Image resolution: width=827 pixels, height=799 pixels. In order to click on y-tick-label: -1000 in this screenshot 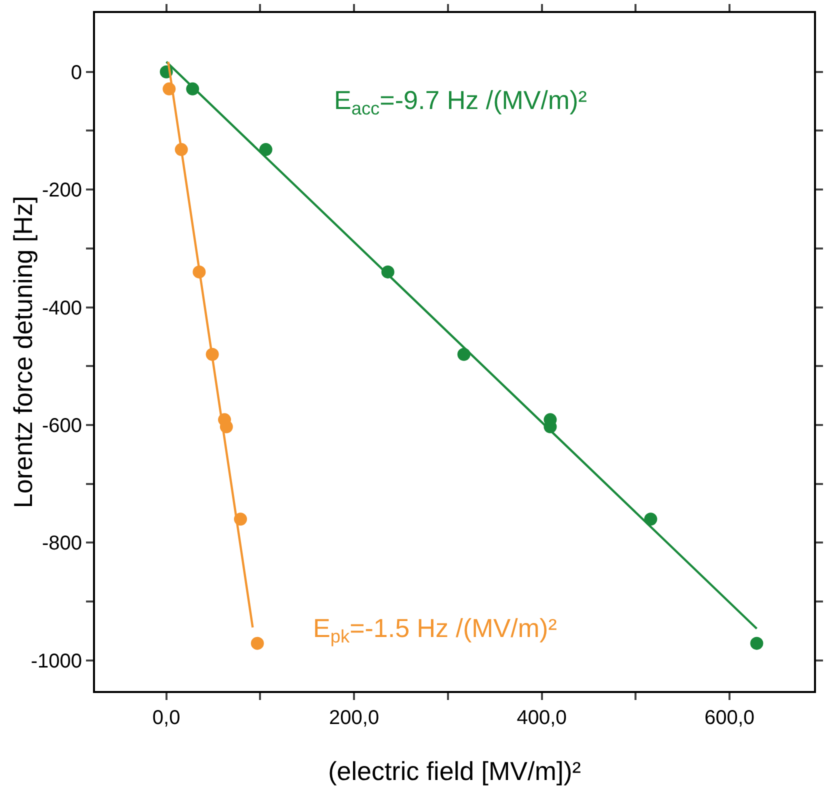, I will do `click(56, 661)`.